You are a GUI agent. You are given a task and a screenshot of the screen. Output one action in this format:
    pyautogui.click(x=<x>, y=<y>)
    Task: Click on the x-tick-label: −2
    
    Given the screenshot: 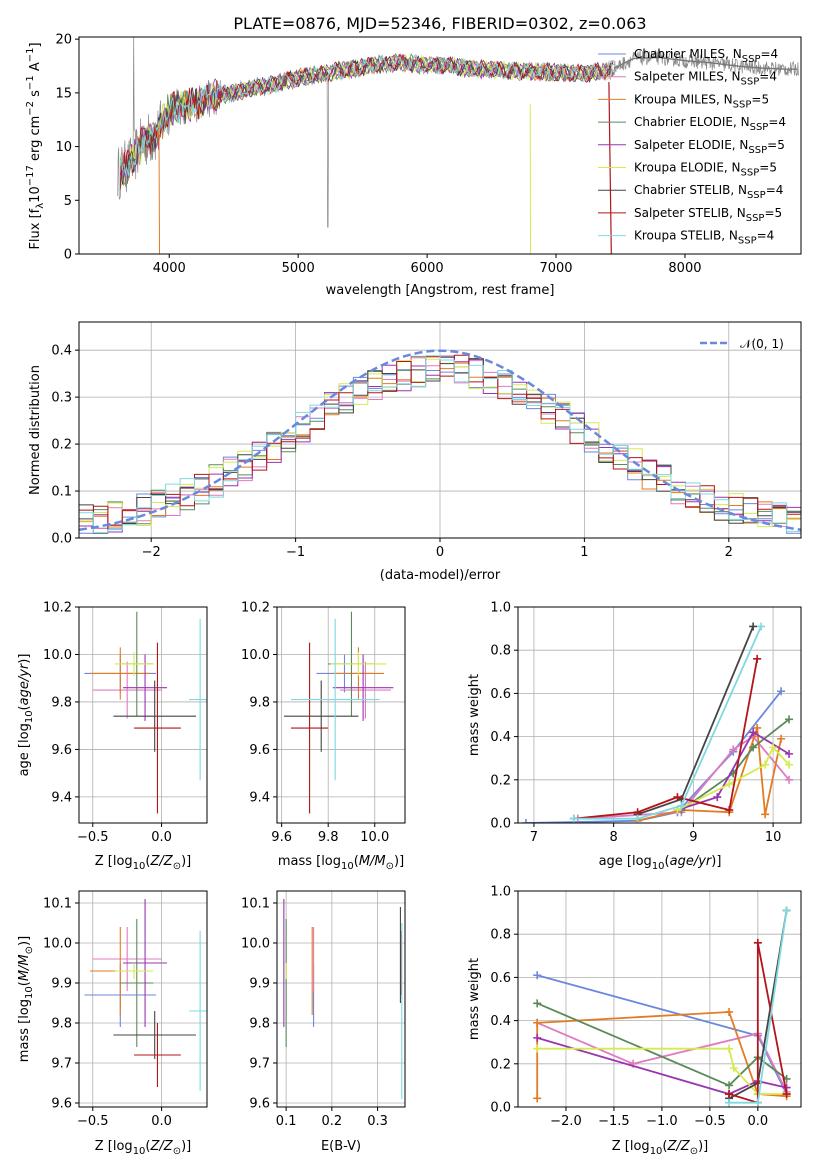 What is the action you would take?
    pyautogui.click(x=151, y=552)
    